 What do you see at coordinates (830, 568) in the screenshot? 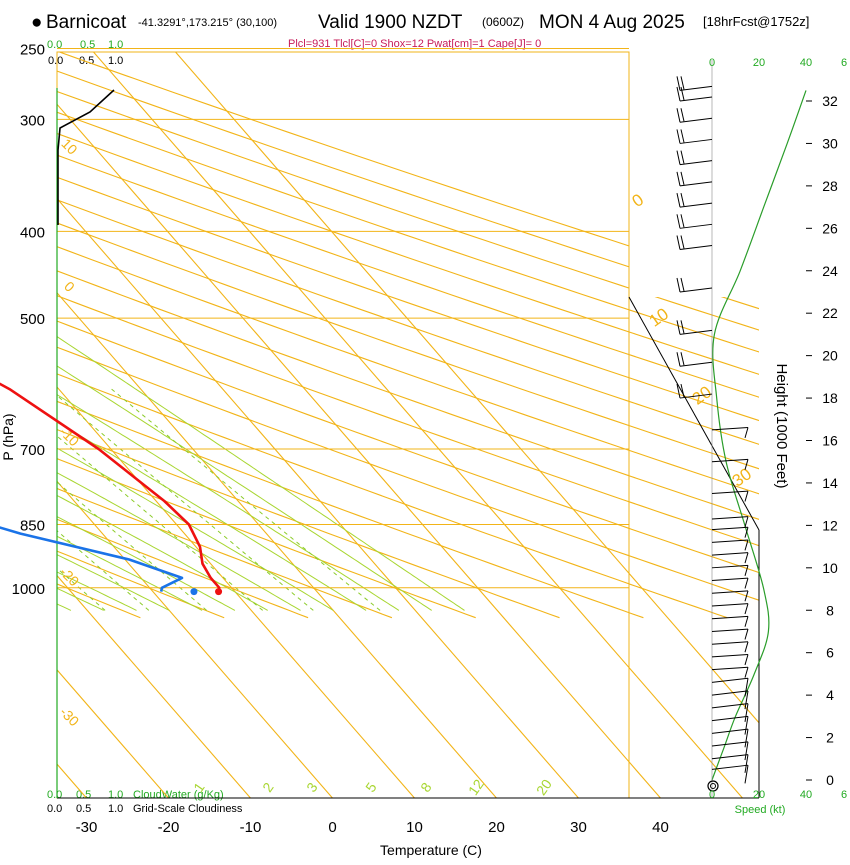
I see `height-tick-label: 10` at bounding box center [830, 568].